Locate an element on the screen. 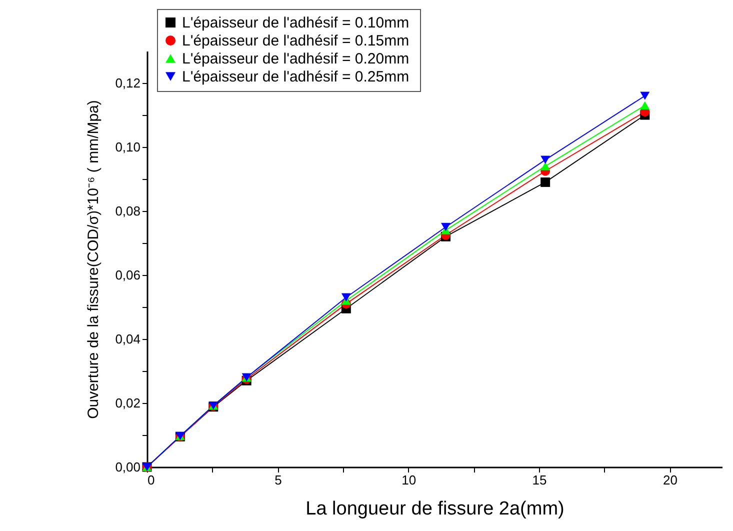 The image size is (733, 531). legend-label: L'épaisseur de l'adhésif = 0.20mm is located at coordinates (296, 59).